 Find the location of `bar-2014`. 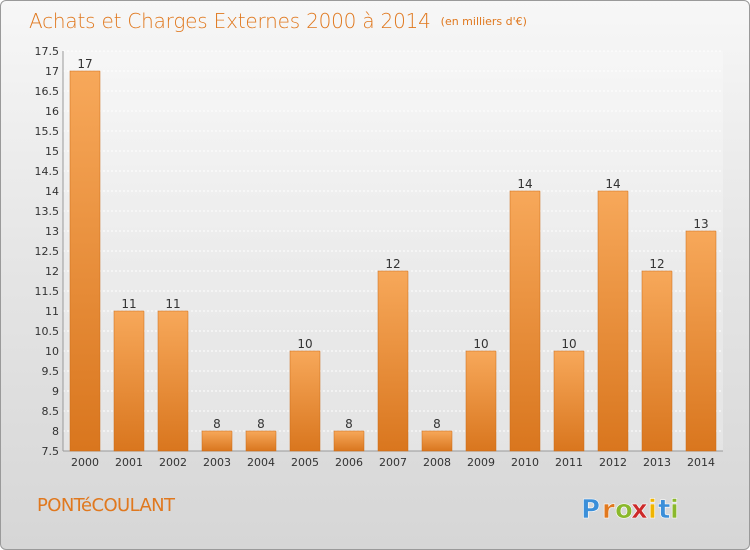

bar-2014 is located at coordinates (701, 341).